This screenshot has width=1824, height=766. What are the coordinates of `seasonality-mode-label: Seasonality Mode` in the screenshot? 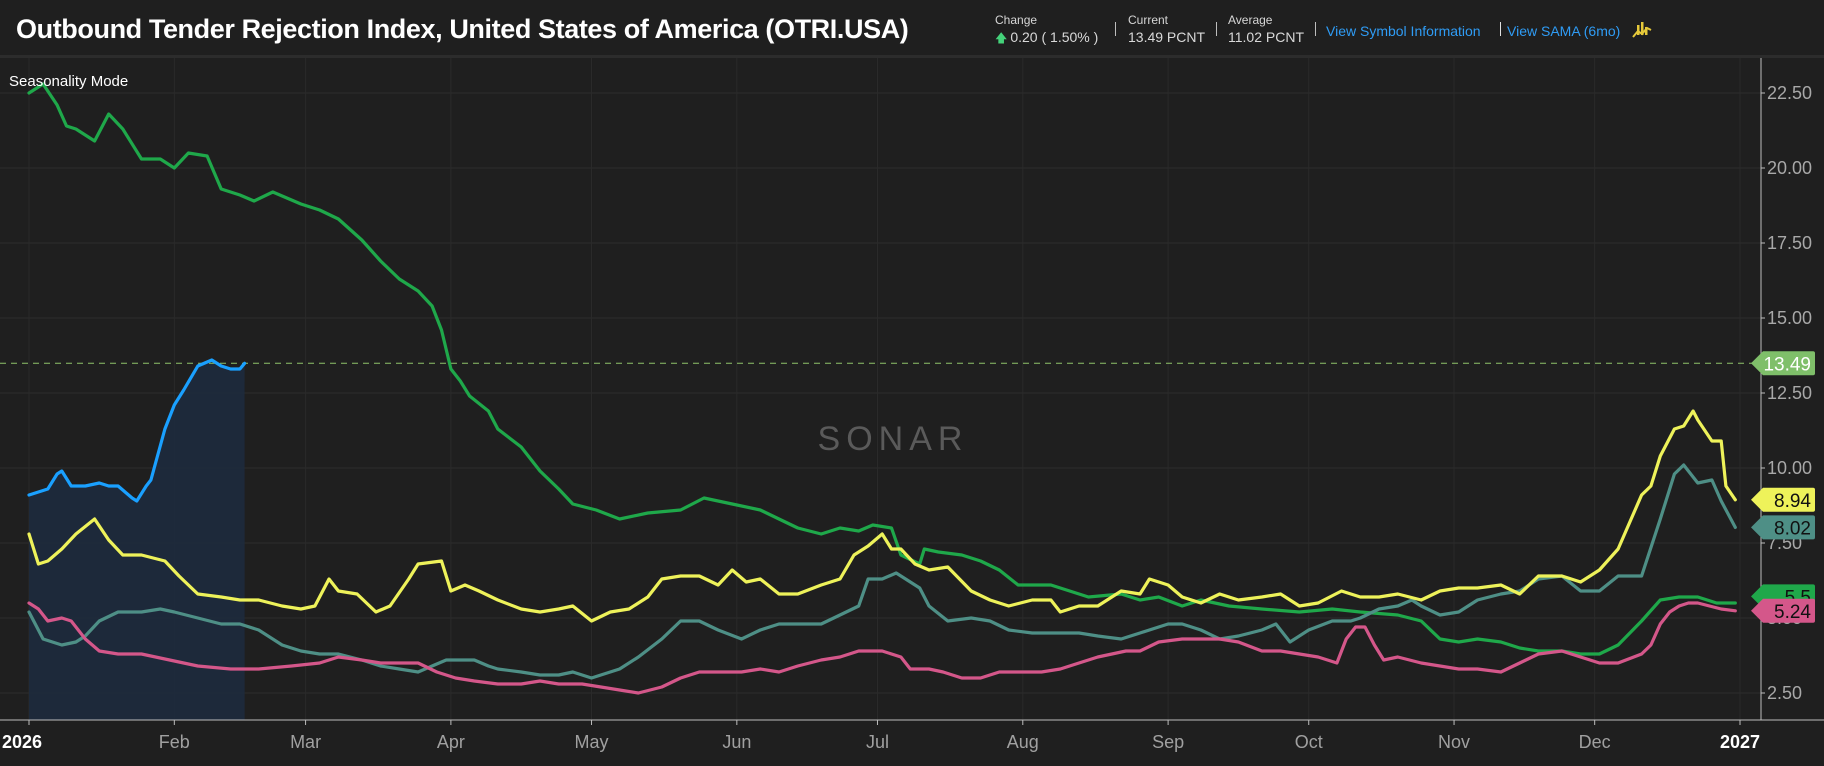 It's located at (69, 81).